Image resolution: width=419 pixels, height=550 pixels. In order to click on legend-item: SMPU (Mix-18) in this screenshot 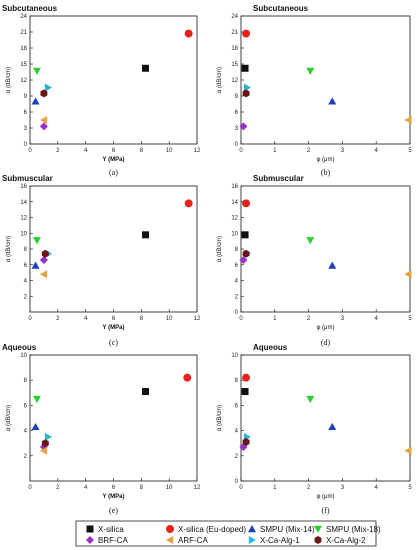, I will do `click(347, 529)`.